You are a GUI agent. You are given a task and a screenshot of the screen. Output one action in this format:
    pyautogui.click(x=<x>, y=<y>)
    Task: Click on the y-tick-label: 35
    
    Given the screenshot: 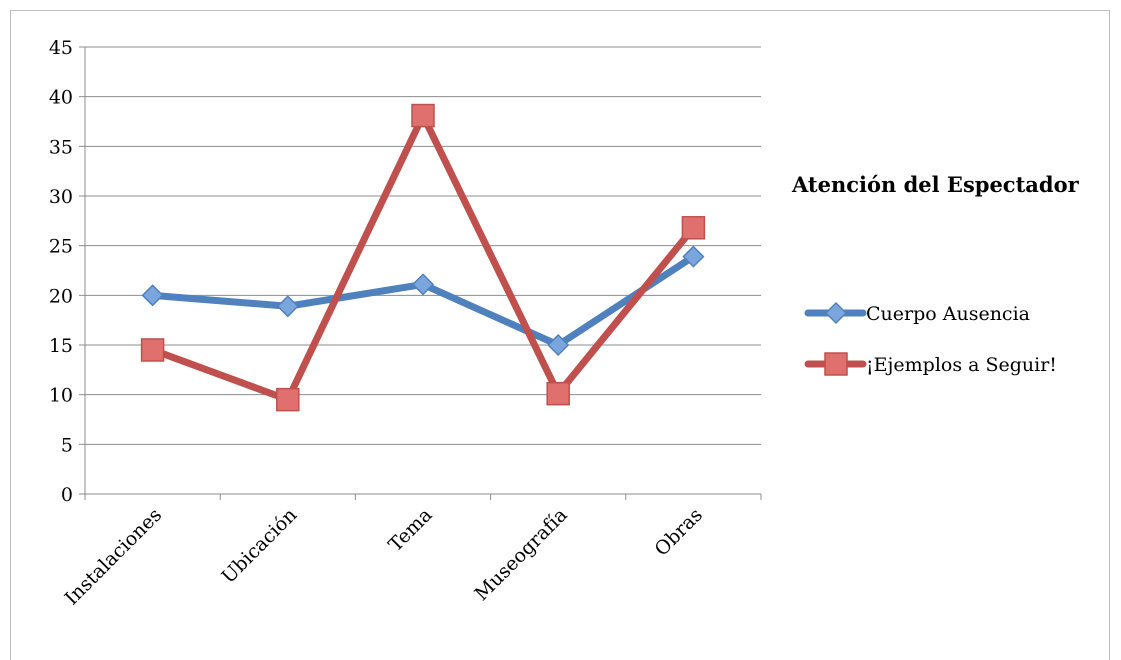 What is the action you would take?
    pyautogui.click(x=61, y=147)
    